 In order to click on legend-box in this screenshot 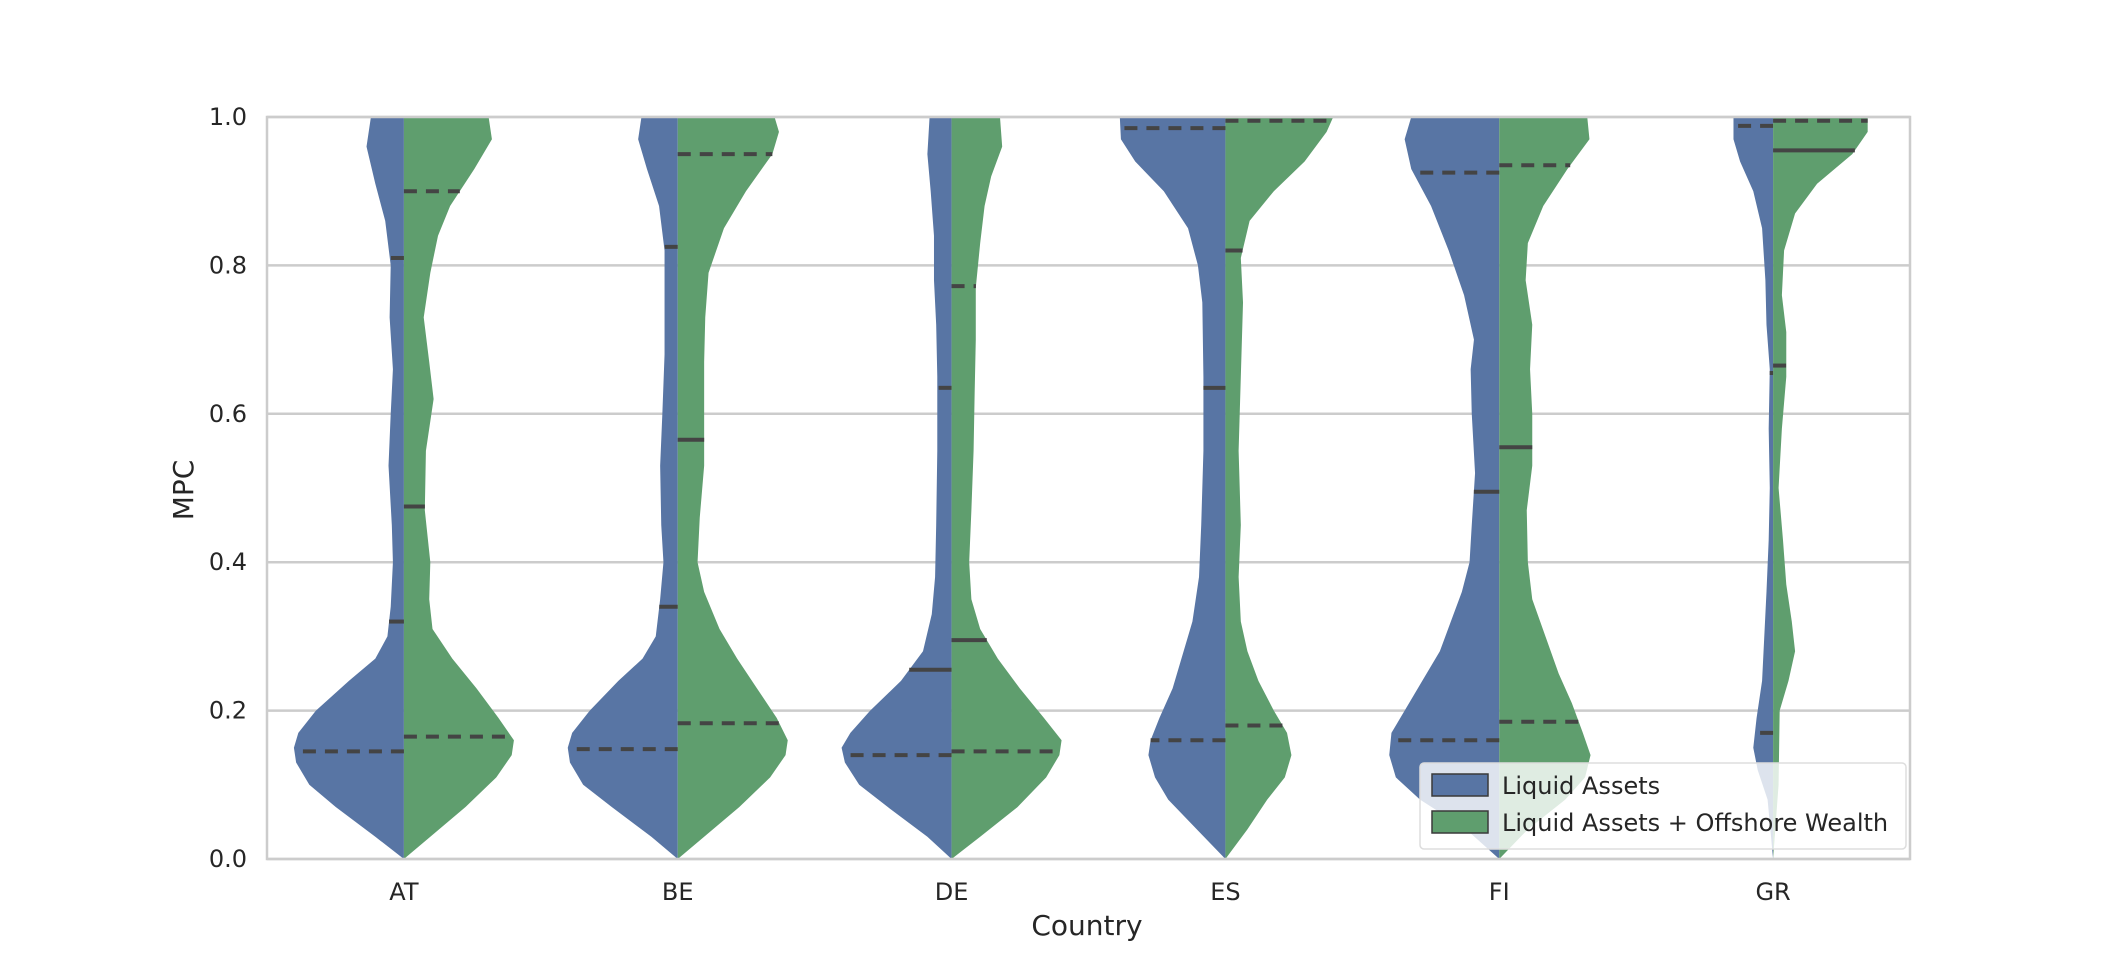, I will do `click(1663, 806)`.